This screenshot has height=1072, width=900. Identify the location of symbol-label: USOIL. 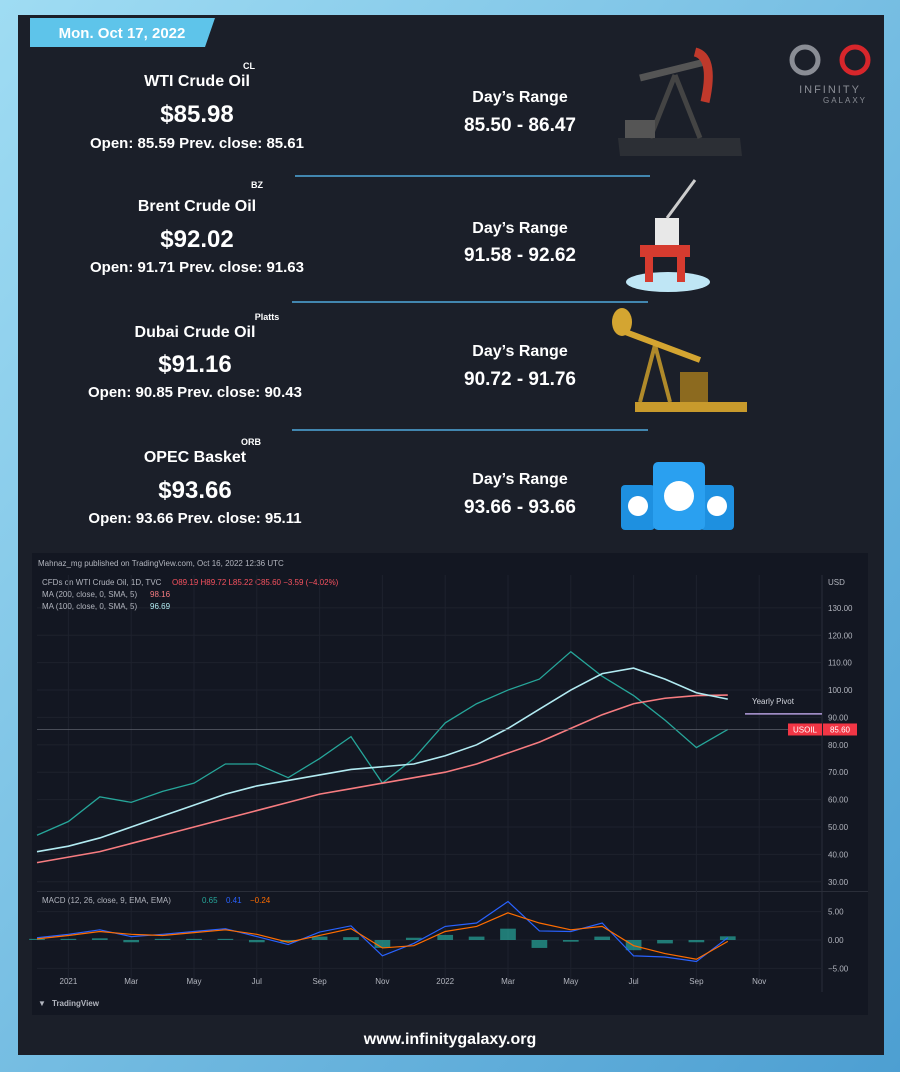
(805, 729).